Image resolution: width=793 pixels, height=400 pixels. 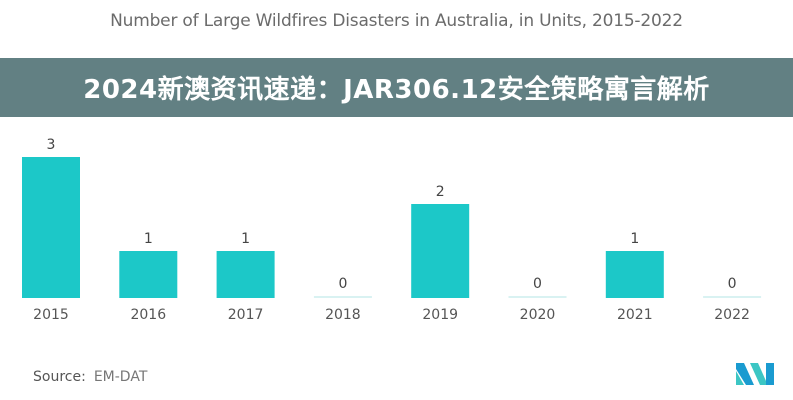 What do you see at coordinates (246, 315) in the screenshot?
I see `x-tick-2017: 2017` at bounding box center [246, 315].